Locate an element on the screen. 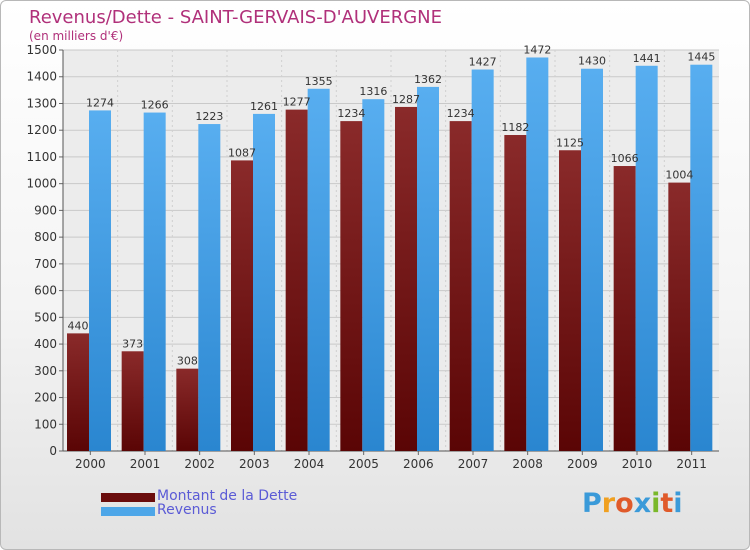 This screenshot has height=550, width=750. y-tick-label: 500 is located at coordinates (45, 317).